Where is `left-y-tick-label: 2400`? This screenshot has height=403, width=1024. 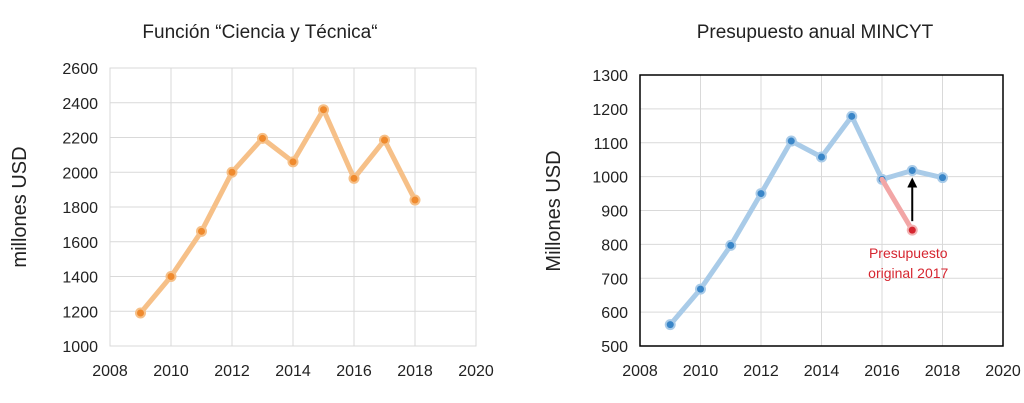
left-y-tick-label: 2400 is located at coordinates (80, 104).